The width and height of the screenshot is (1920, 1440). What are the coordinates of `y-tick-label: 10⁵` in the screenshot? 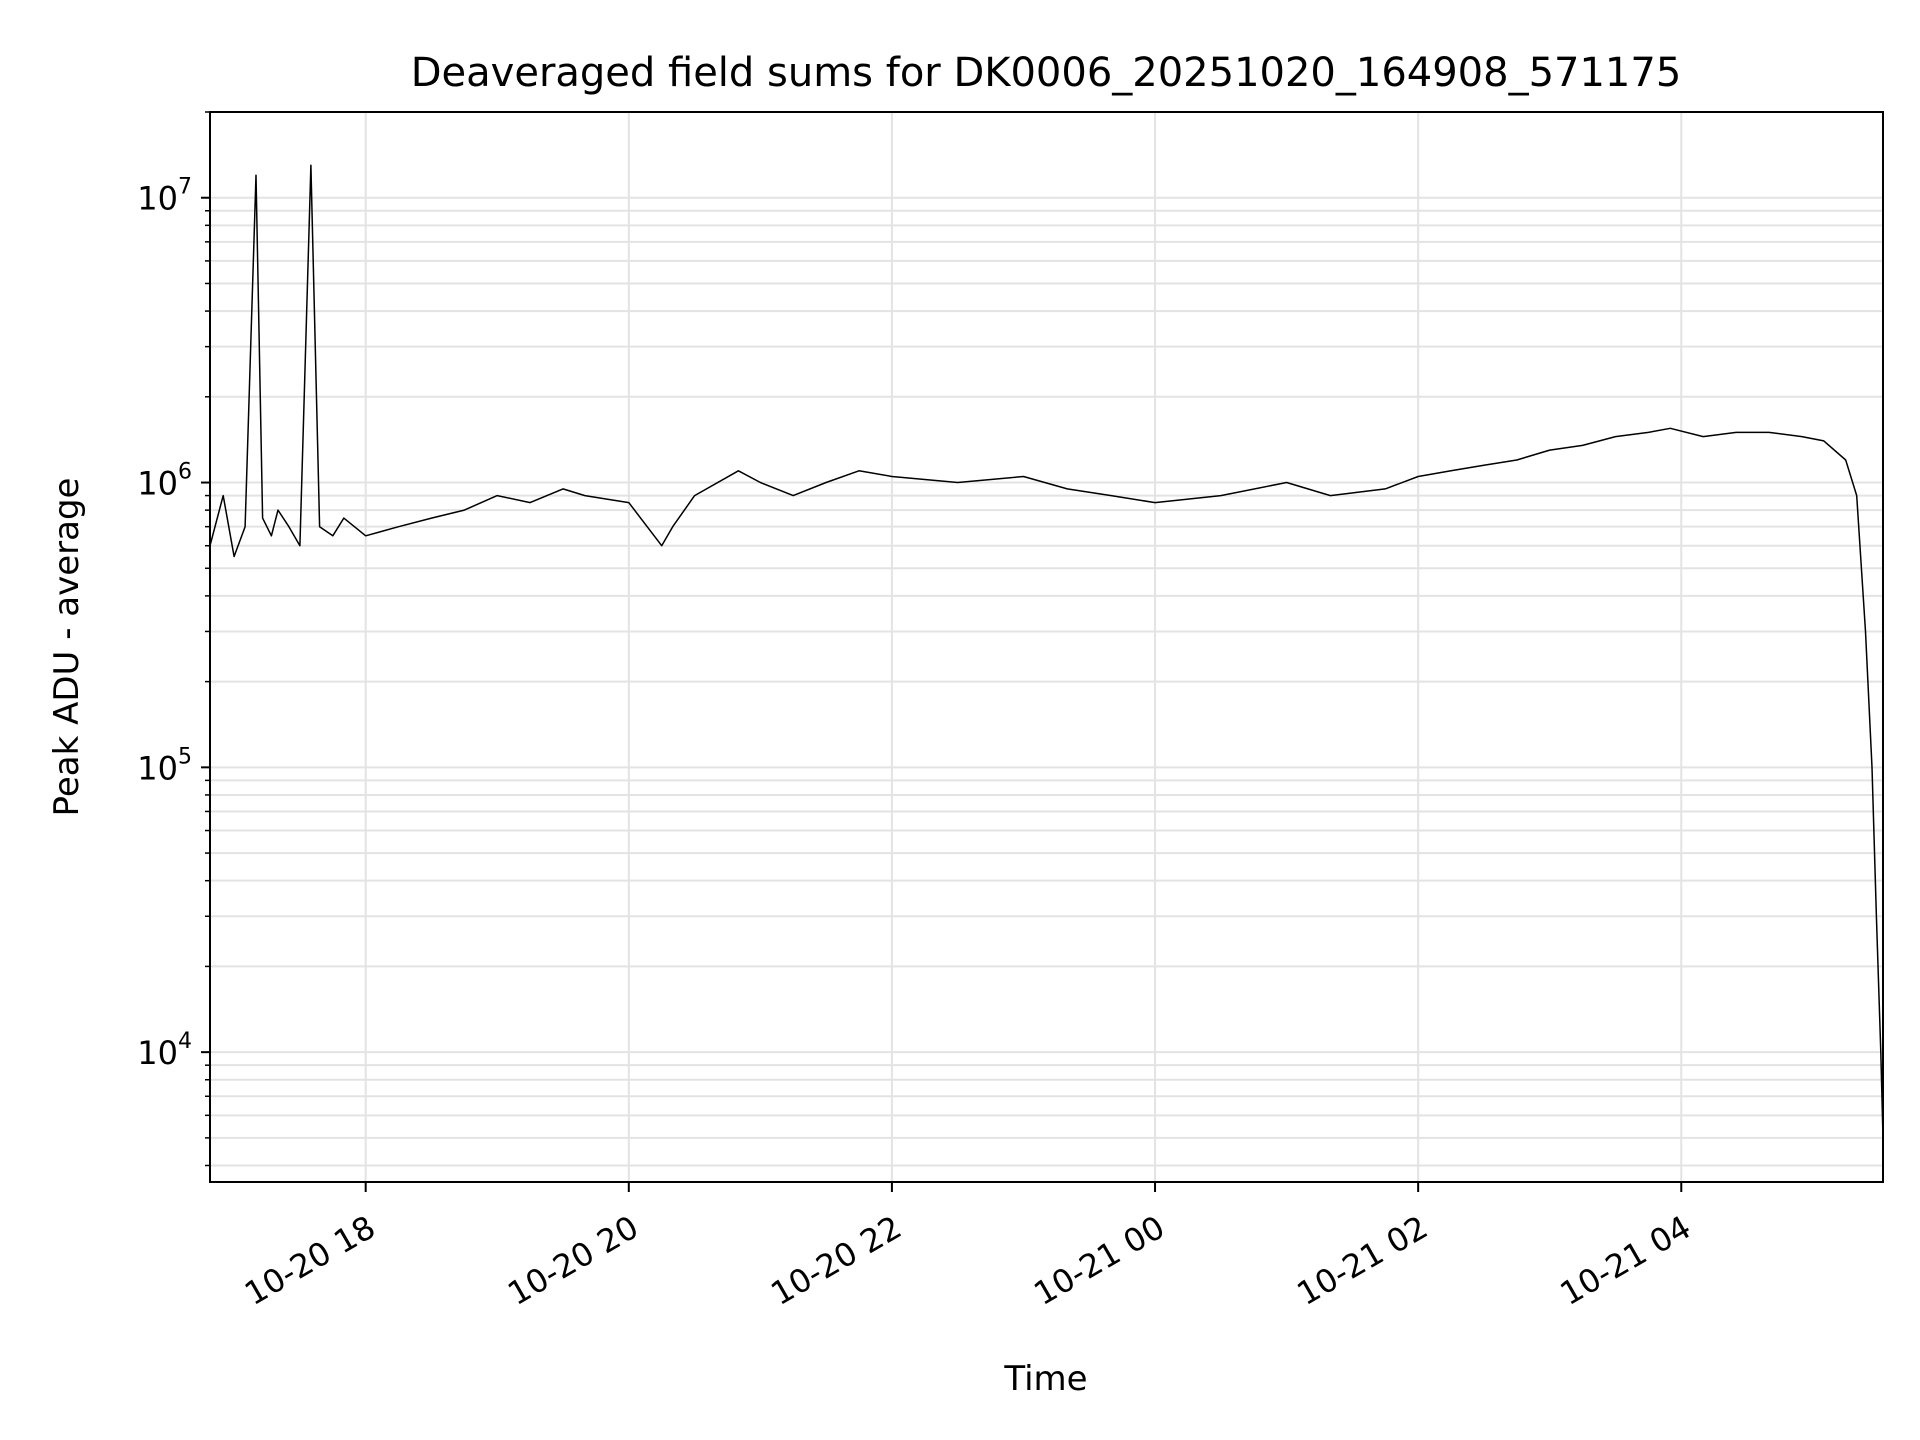 It's located at (164, 765).